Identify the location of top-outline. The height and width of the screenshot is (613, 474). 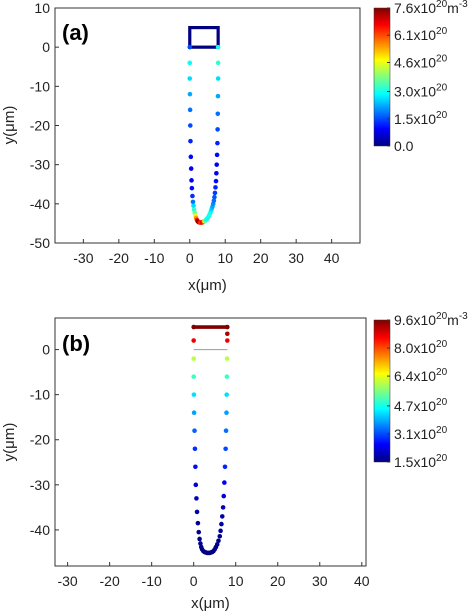
(204, 37).